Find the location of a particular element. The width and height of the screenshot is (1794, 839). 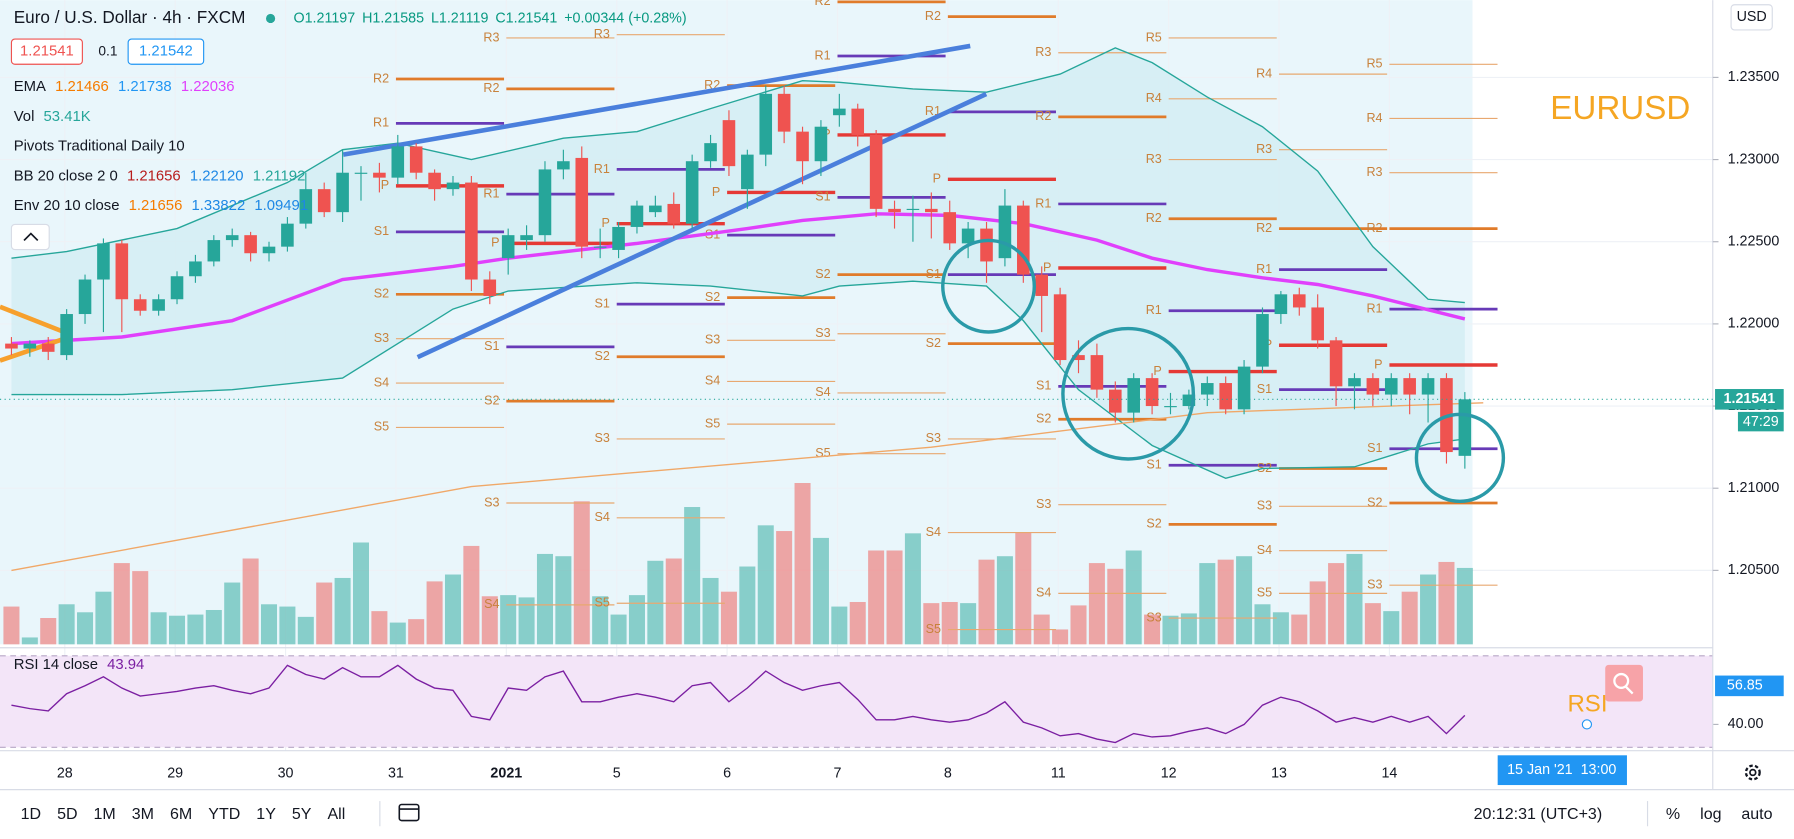

y-tick-label: 1.23000 is located at coordinates (1754, 159).